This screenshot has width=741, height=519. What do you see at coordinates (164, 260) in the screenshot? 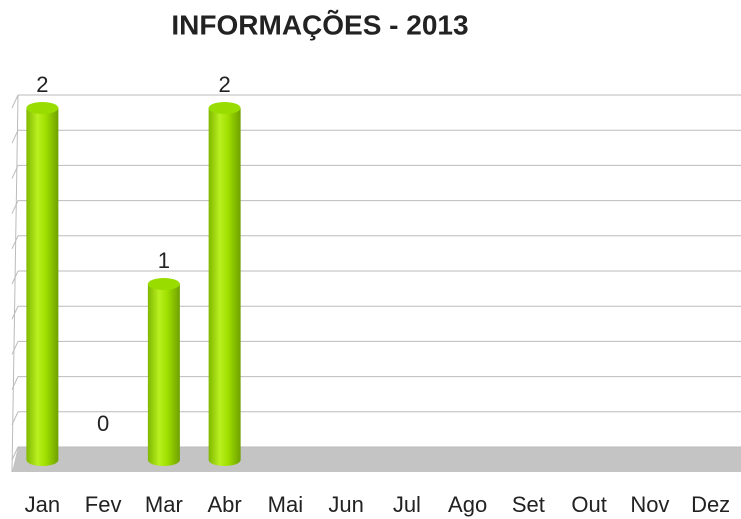
I see `value-label: 1` at bounding box center [164, 260].